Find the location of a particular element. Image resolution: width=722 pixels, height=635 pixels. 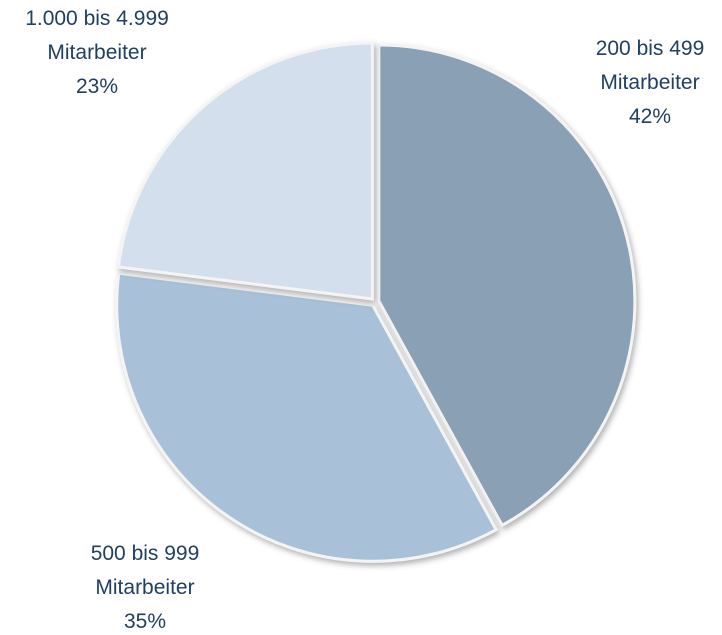

value-label: 35% is located at coordinates (145, 621).